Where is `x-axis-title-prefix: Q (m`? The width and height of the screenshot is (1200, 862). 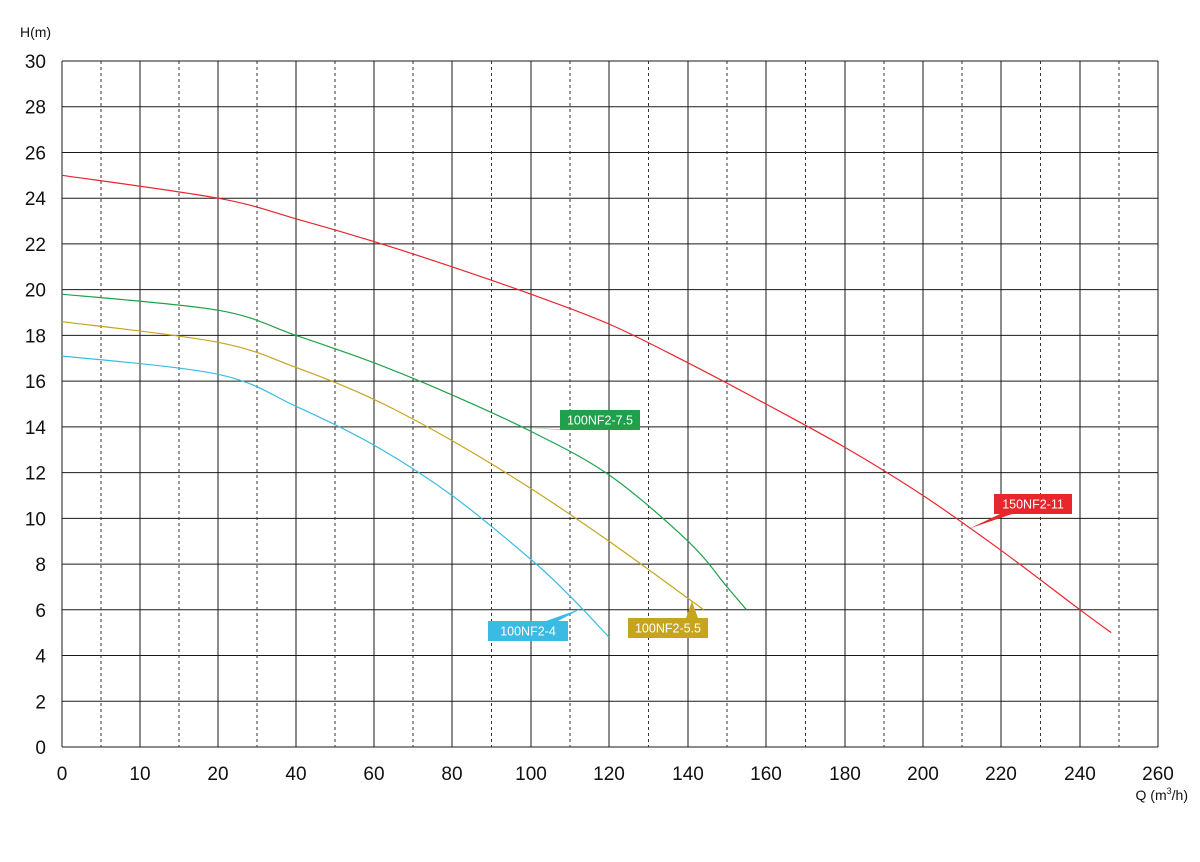 x-axis-title-prefix: Q (m is located at coordinates (1151, 795).